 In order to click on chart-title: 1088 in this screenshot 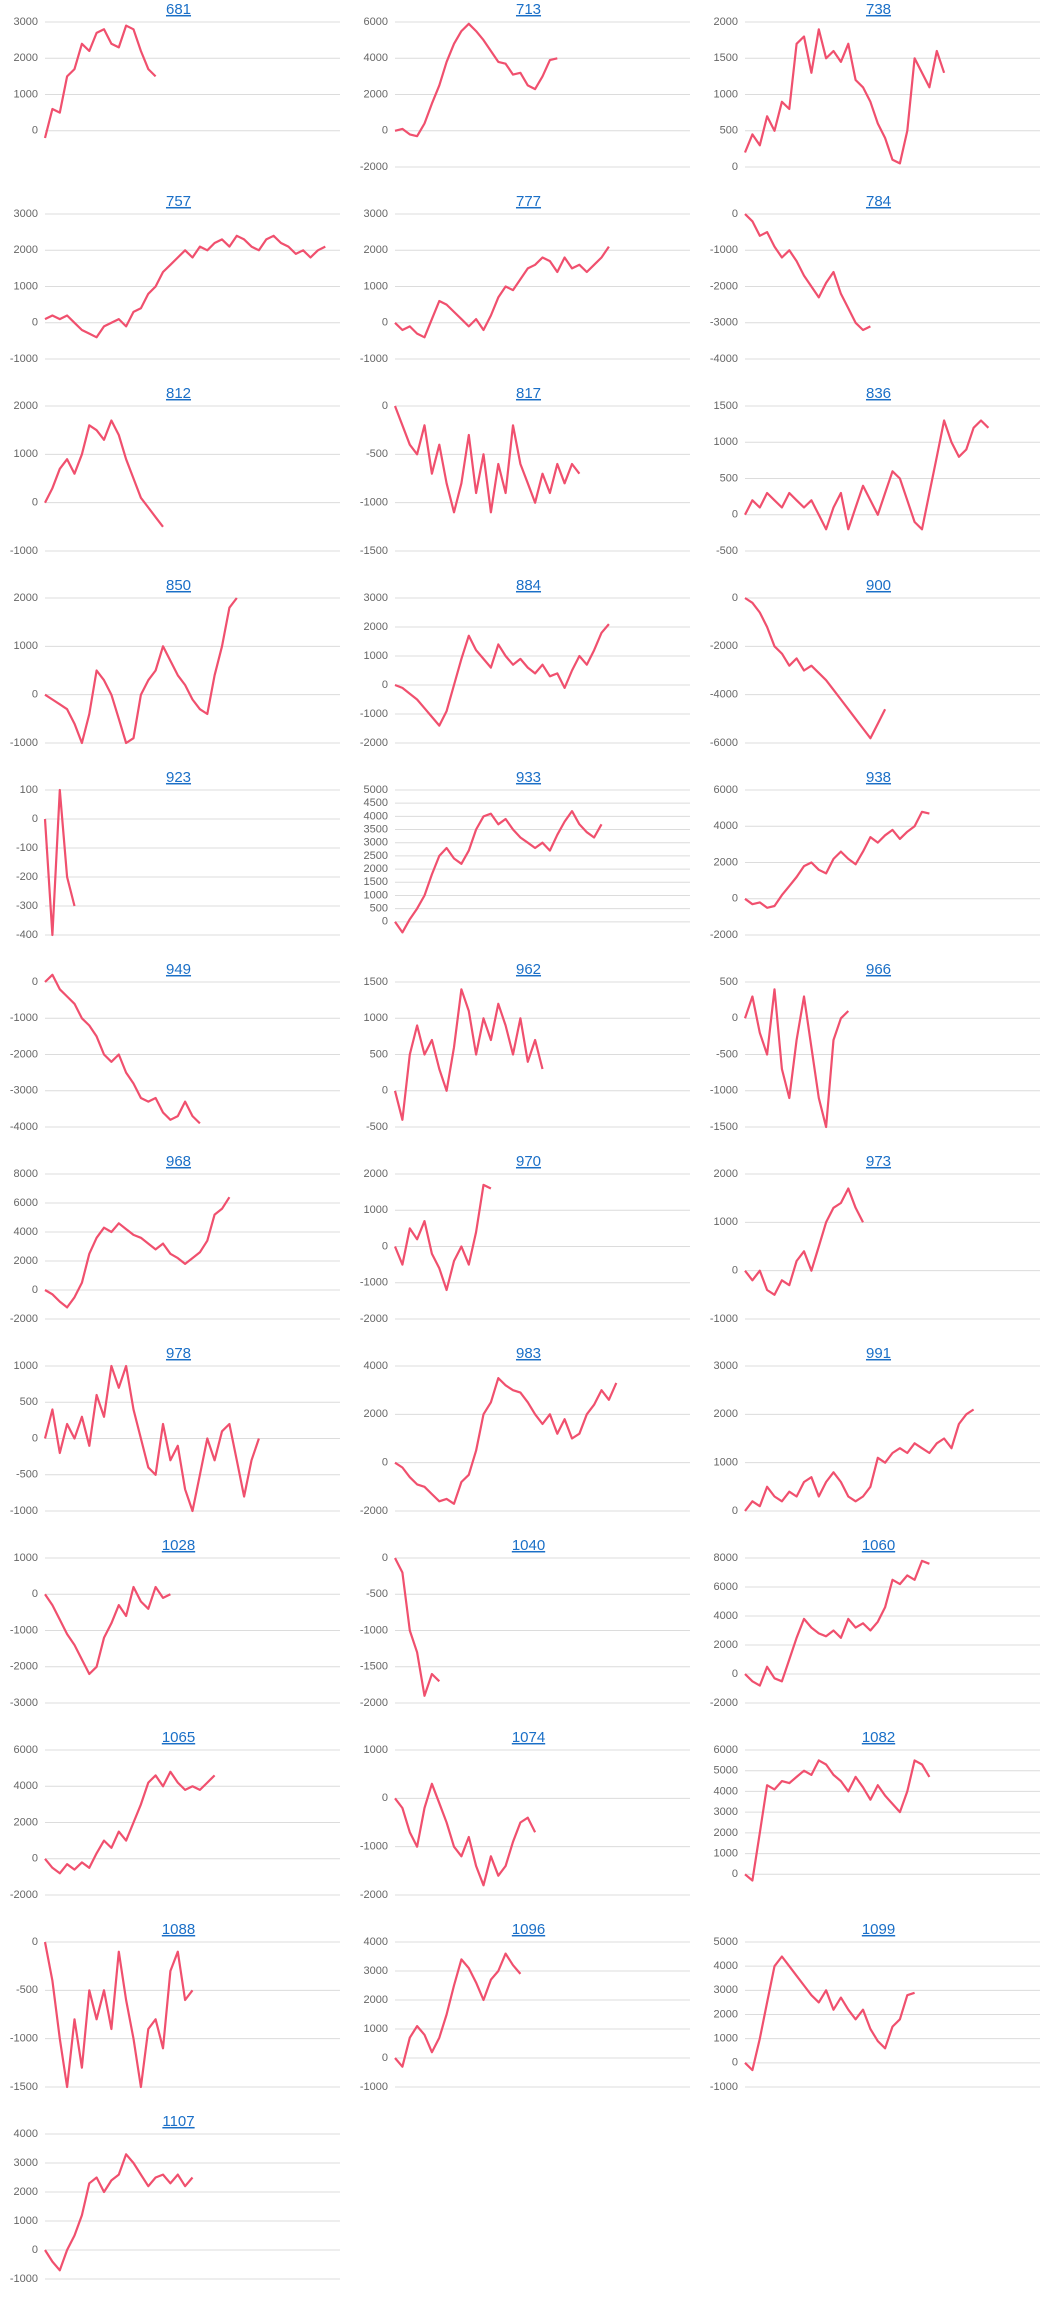, I will do `click(178, 1929)`.